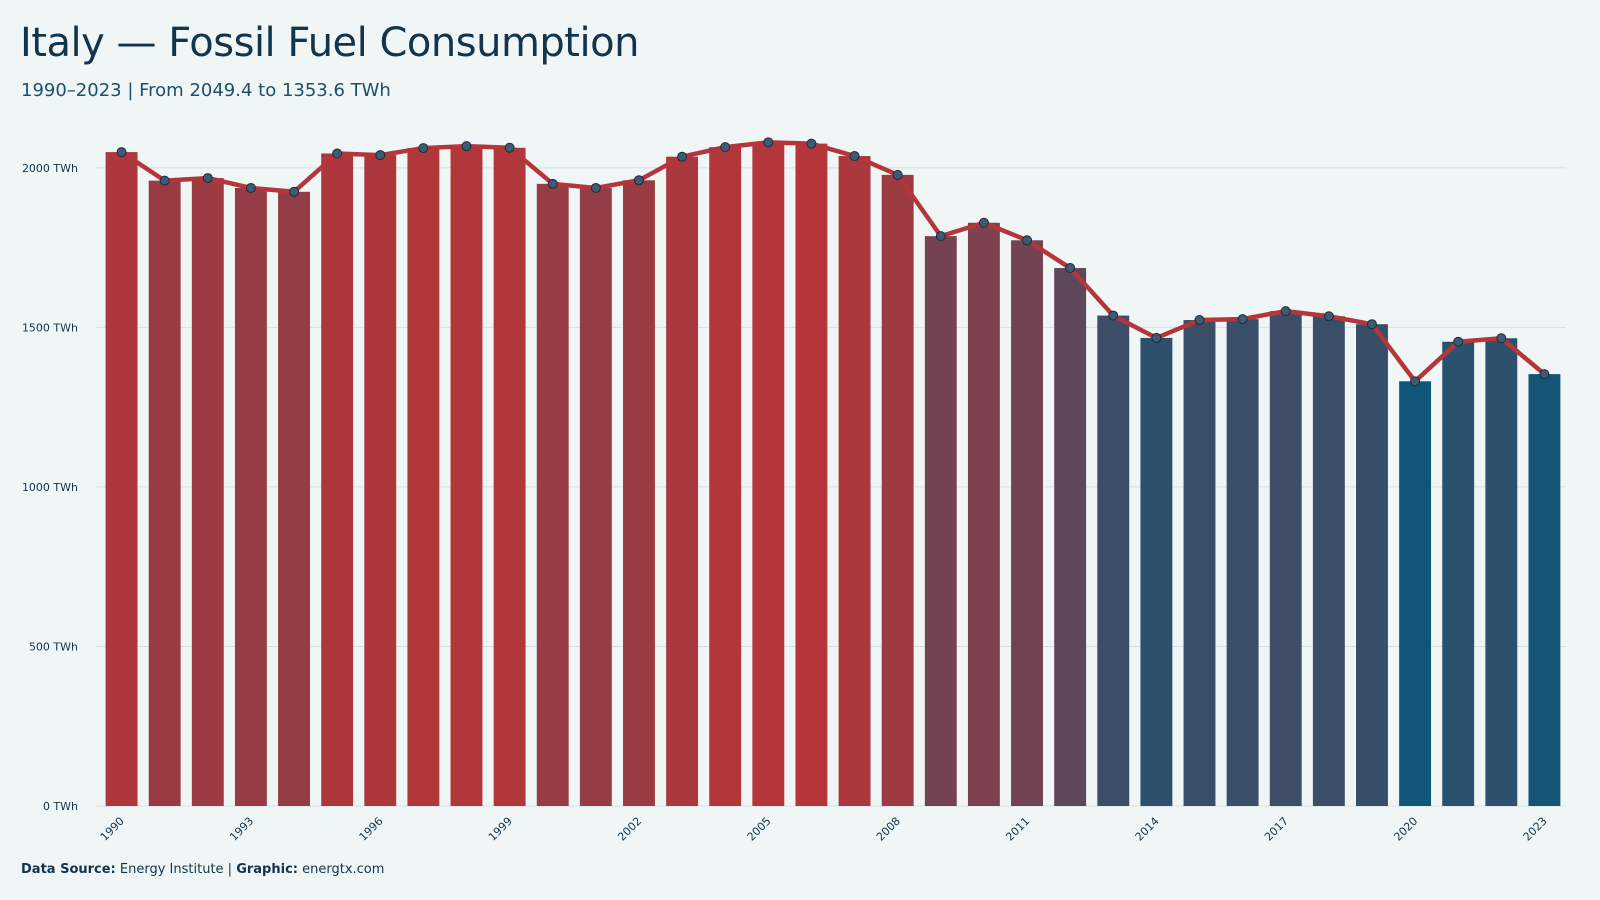 The image size is (1600, 900). Describe the element at coordinates (1405, 829) in the screenshot. I see `x-tick-label: 2020` at that location.